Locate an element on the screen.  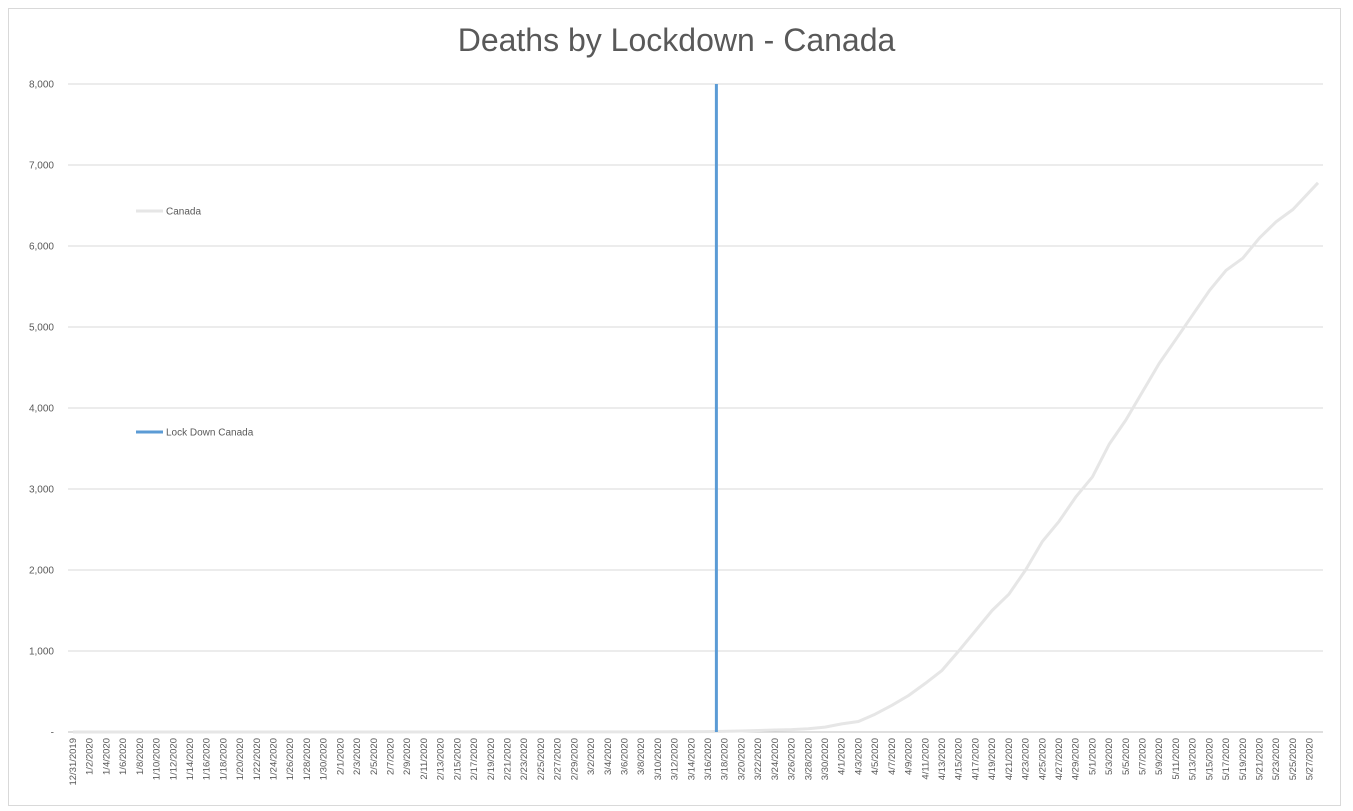
x-tick-label: 2/9/2020 is located at coordinates (407, 756).